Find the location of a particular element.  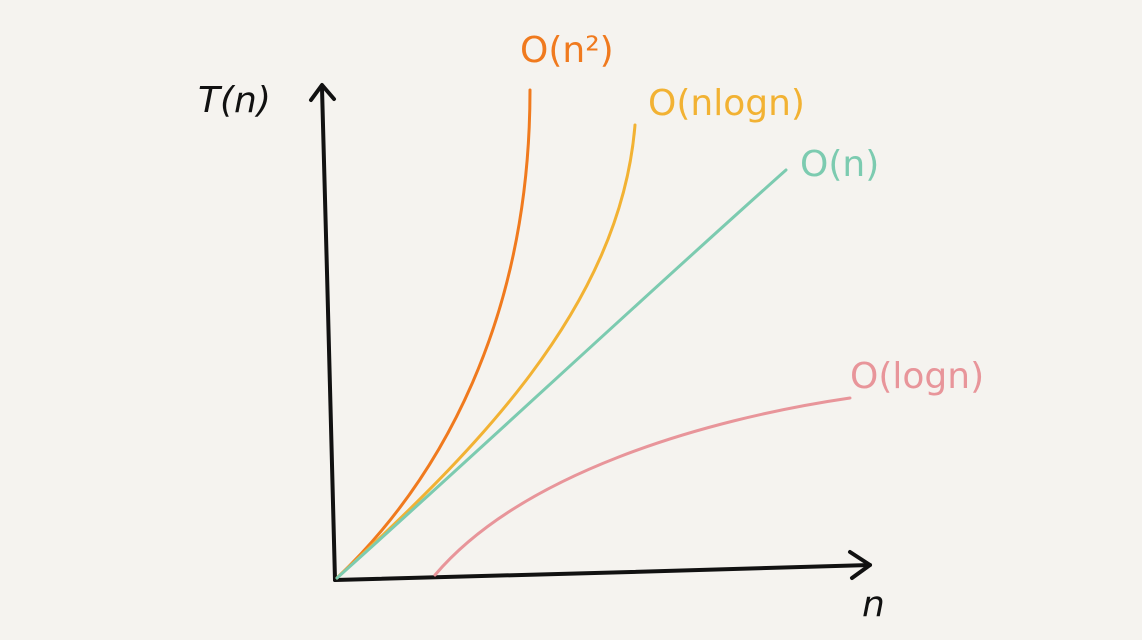

y-axis-arrow is located at coordinates (322, 92).